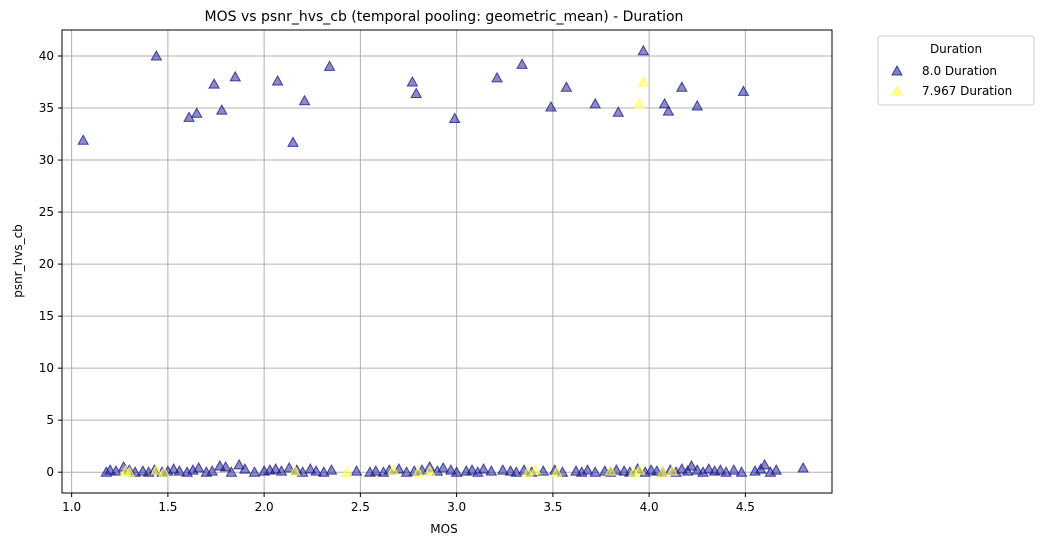 This screenshot has height=545, width=1042. Describe the element at coordinates (443, 529) in the screenshot. I see `x-axis-title: MOS` at that location.